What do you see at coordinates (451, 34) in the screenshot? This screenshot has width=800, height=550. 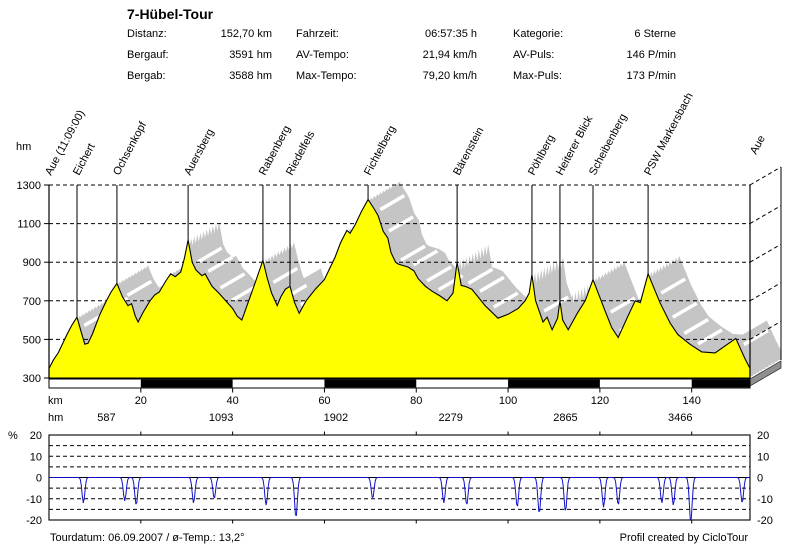 I see `stat-value-fahrzeit: 06:57:35 h` at bounding box center [451, 34].